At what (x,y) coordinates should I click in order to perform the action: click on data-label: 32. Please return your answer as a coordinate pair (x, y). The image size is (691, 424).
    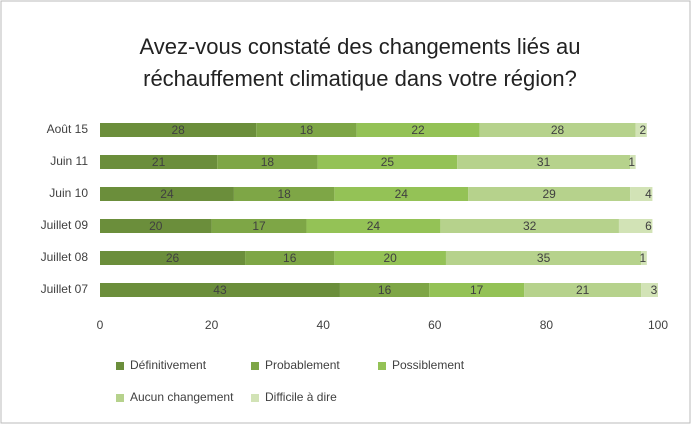
    Looking at the image, I should click on (530, 226).